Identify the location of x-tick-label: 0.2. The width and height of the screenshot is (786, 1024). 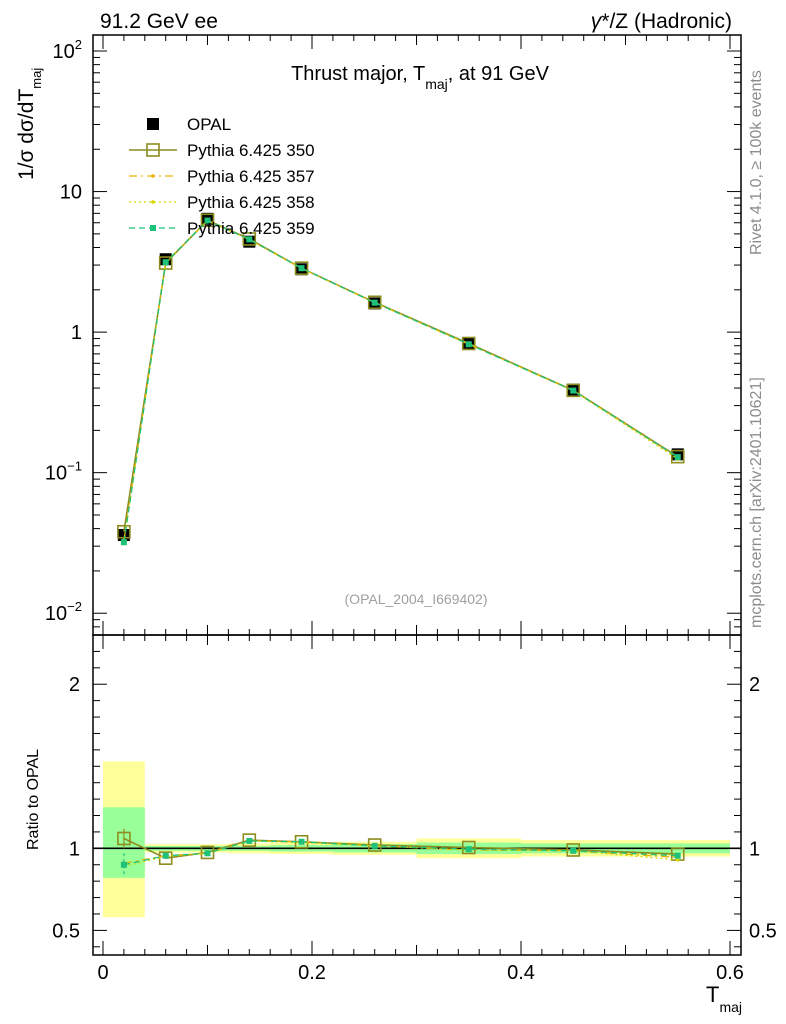
(312, 973).